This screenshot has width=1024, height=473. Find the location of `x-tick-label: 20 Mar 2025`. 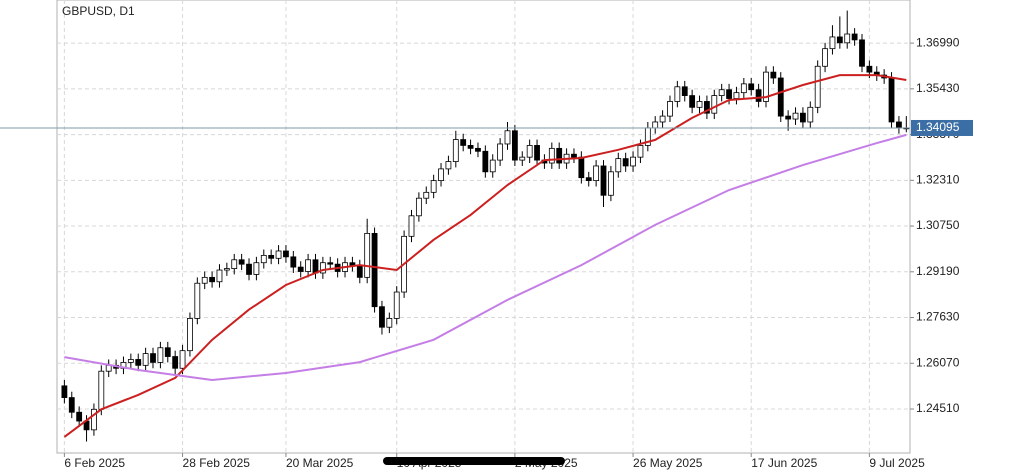

x-tick-label: 20 Mar 2025 is located at coordinates (320, 463).